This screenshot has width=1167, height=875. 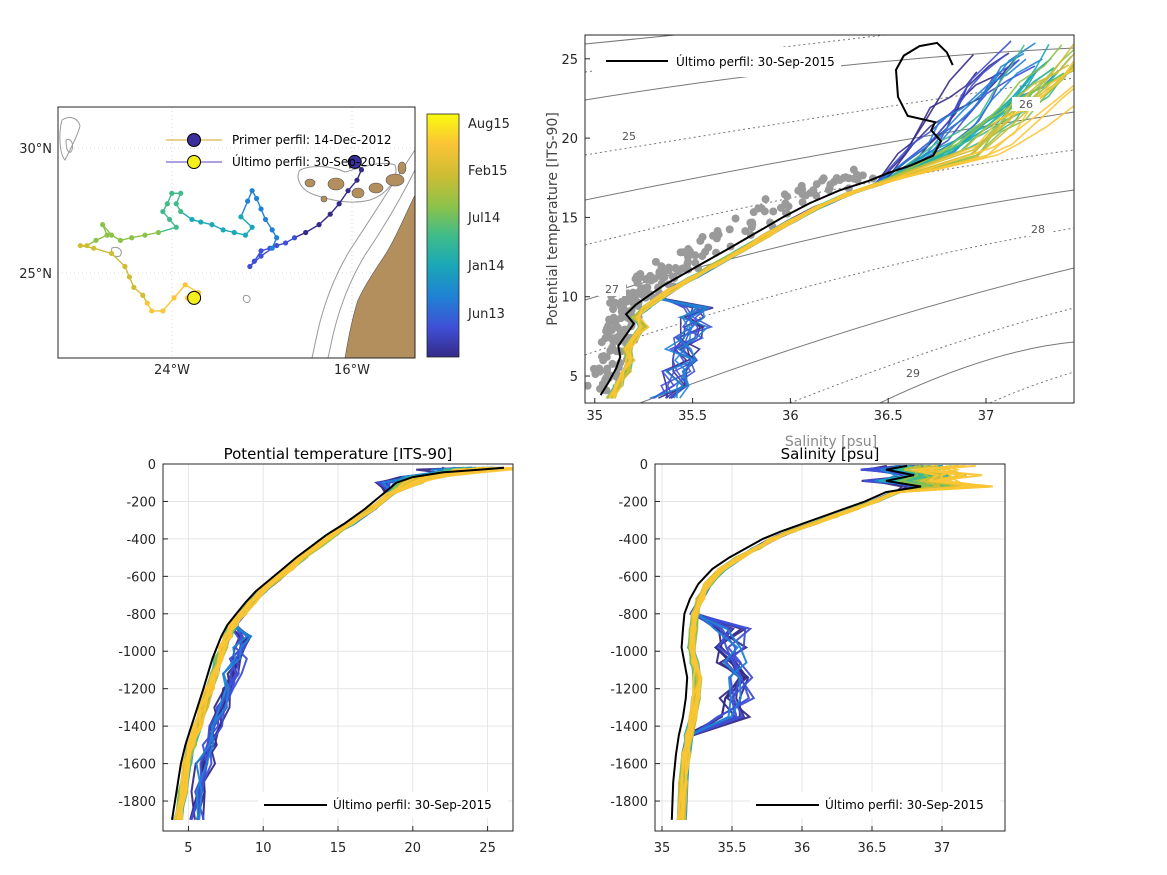 What do you see at coordinates (629, 690) in the screenshot?
I see `sal-ytick-label: -1200` at bounding box center [629, 690].